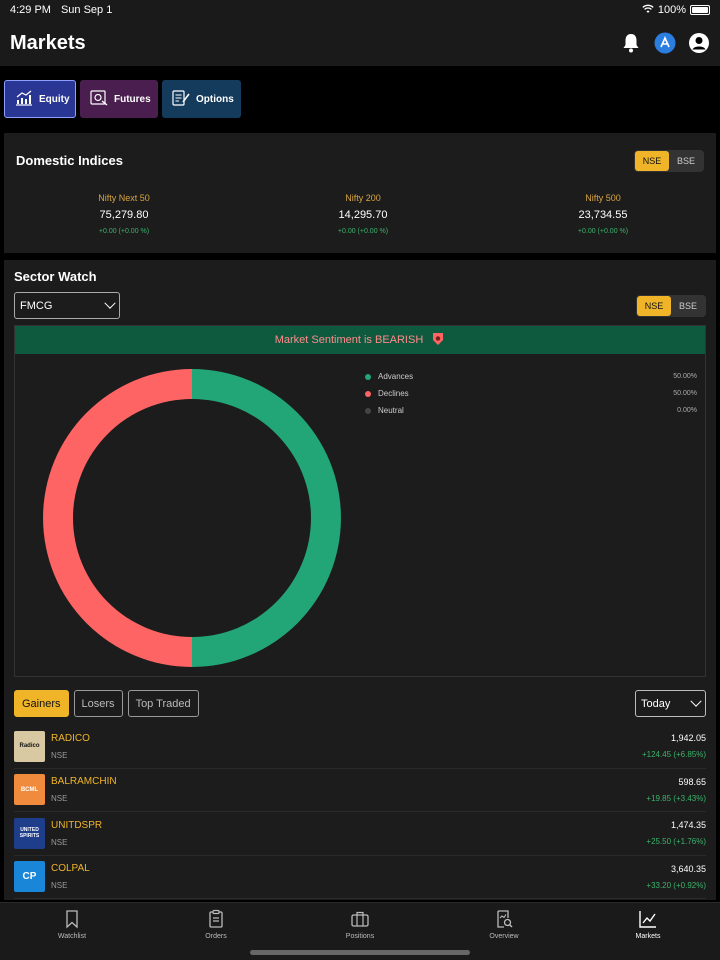  What do you see at coordinates (671, 10) in the screenshot?
I see `battery-percent: 100%` at bounding box center [671, 10].